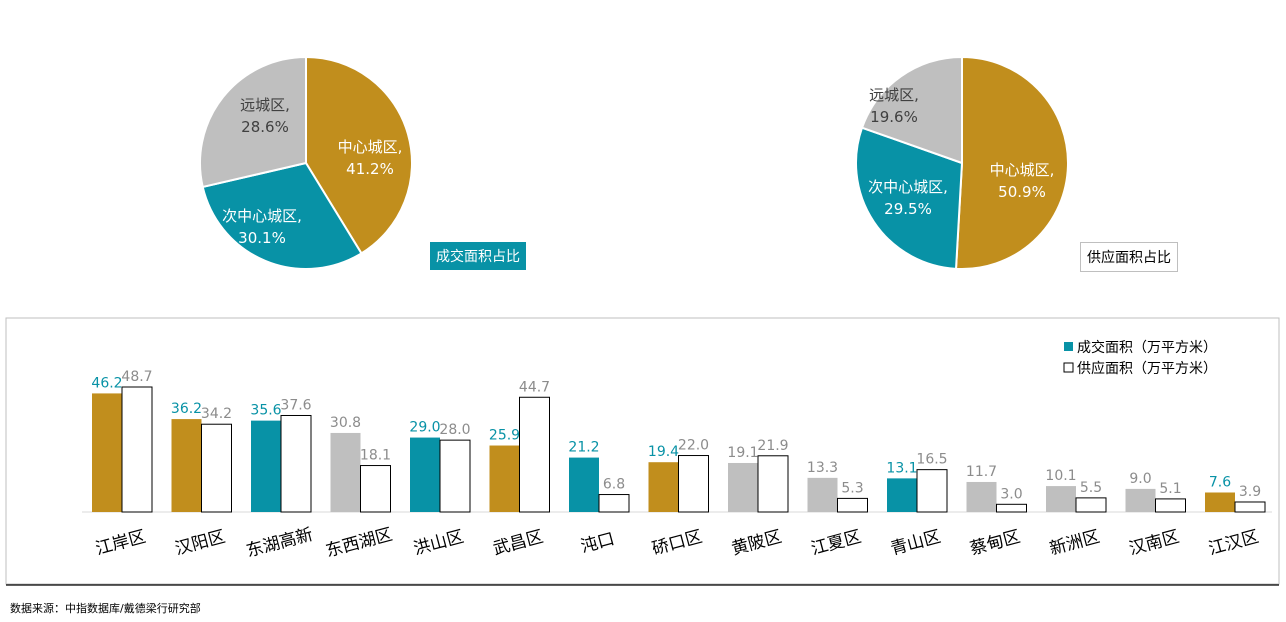  I want to click on supply-pie-title: 供应面积占比, so click(1129, 257).